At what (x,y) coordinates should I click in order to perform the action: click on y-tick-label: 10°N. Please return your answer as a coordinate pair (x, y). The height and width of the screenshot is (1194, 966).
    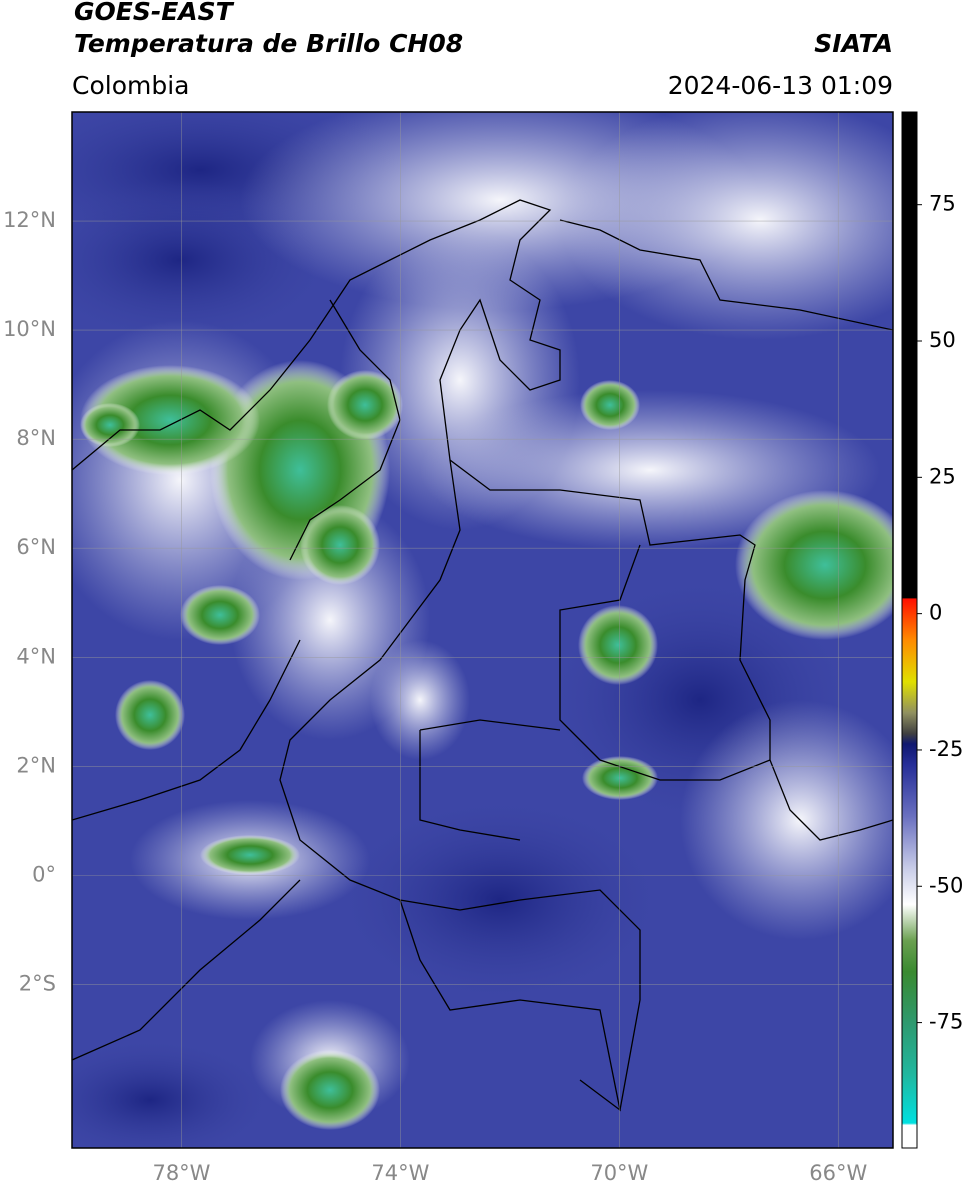
    Looking at the image, I should click on (29, 329).